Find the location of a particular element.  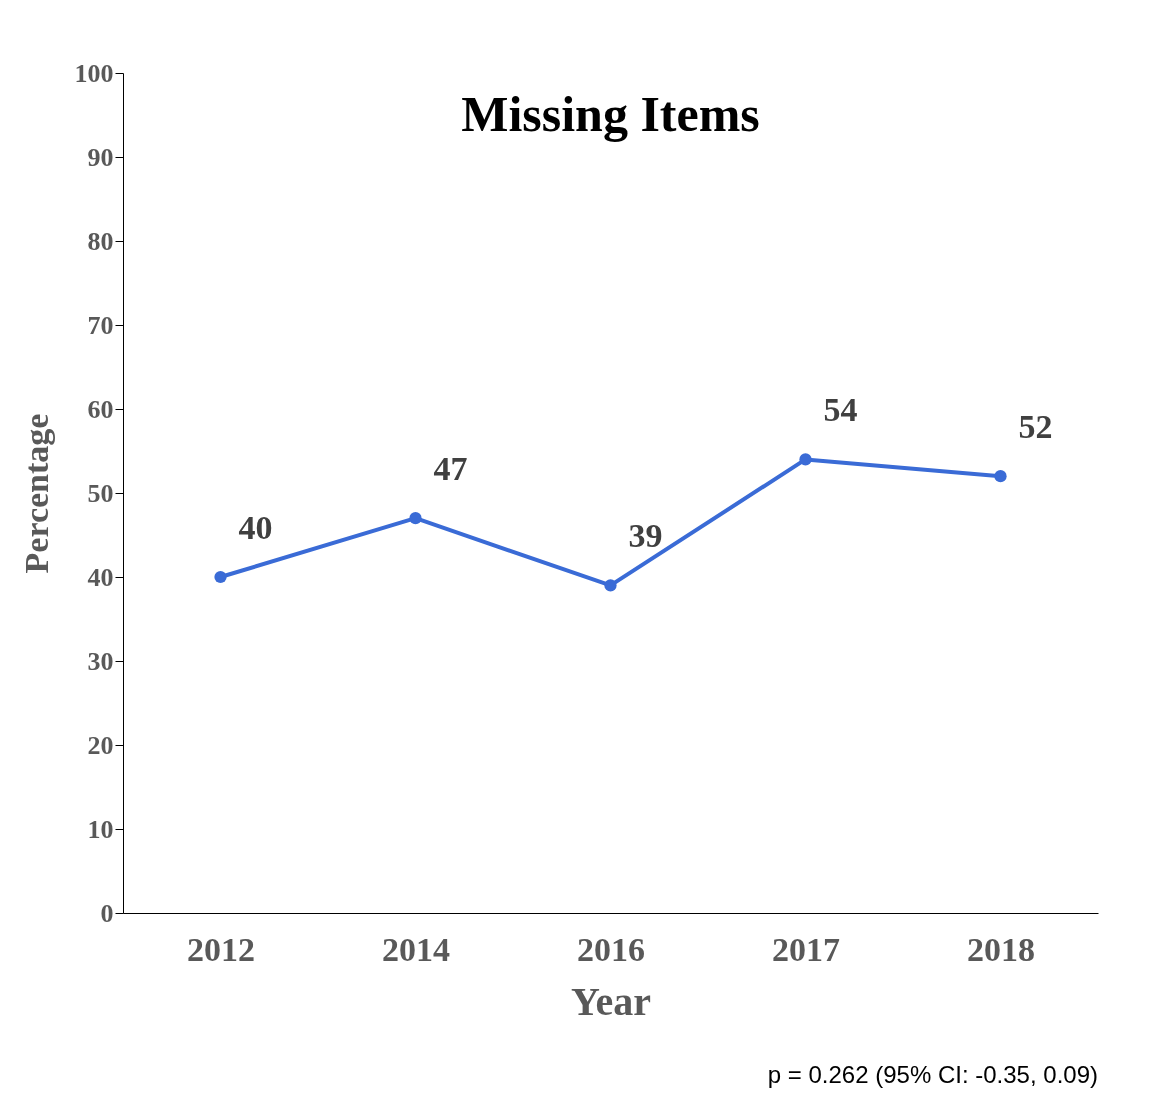

y-tick-label: 30 is located at coordinates (100, 661).